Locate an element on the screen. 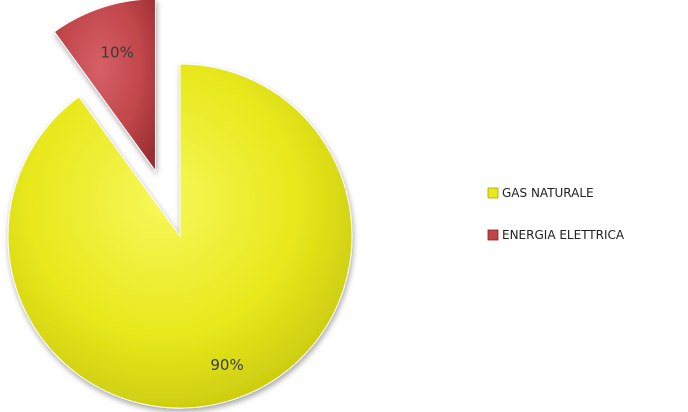 The height and width of the screenshot is (412, 688). legend-label-gas-naturale: GAS NATURALE is located at coordinates (548, 193).